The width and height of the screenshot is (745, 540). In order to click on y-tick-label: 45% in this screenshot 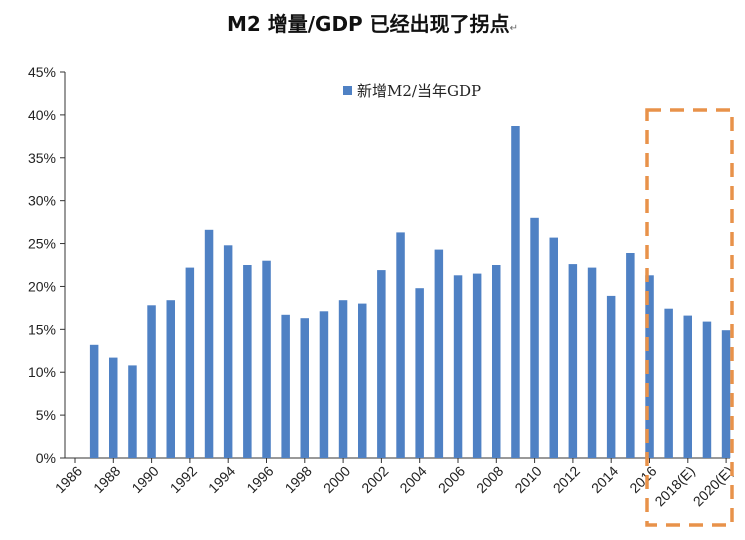, I will do `click(42, 72)`.